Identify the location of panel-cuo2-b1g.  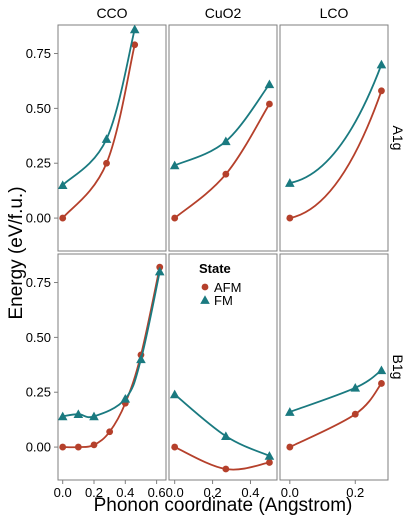
(223, 367).